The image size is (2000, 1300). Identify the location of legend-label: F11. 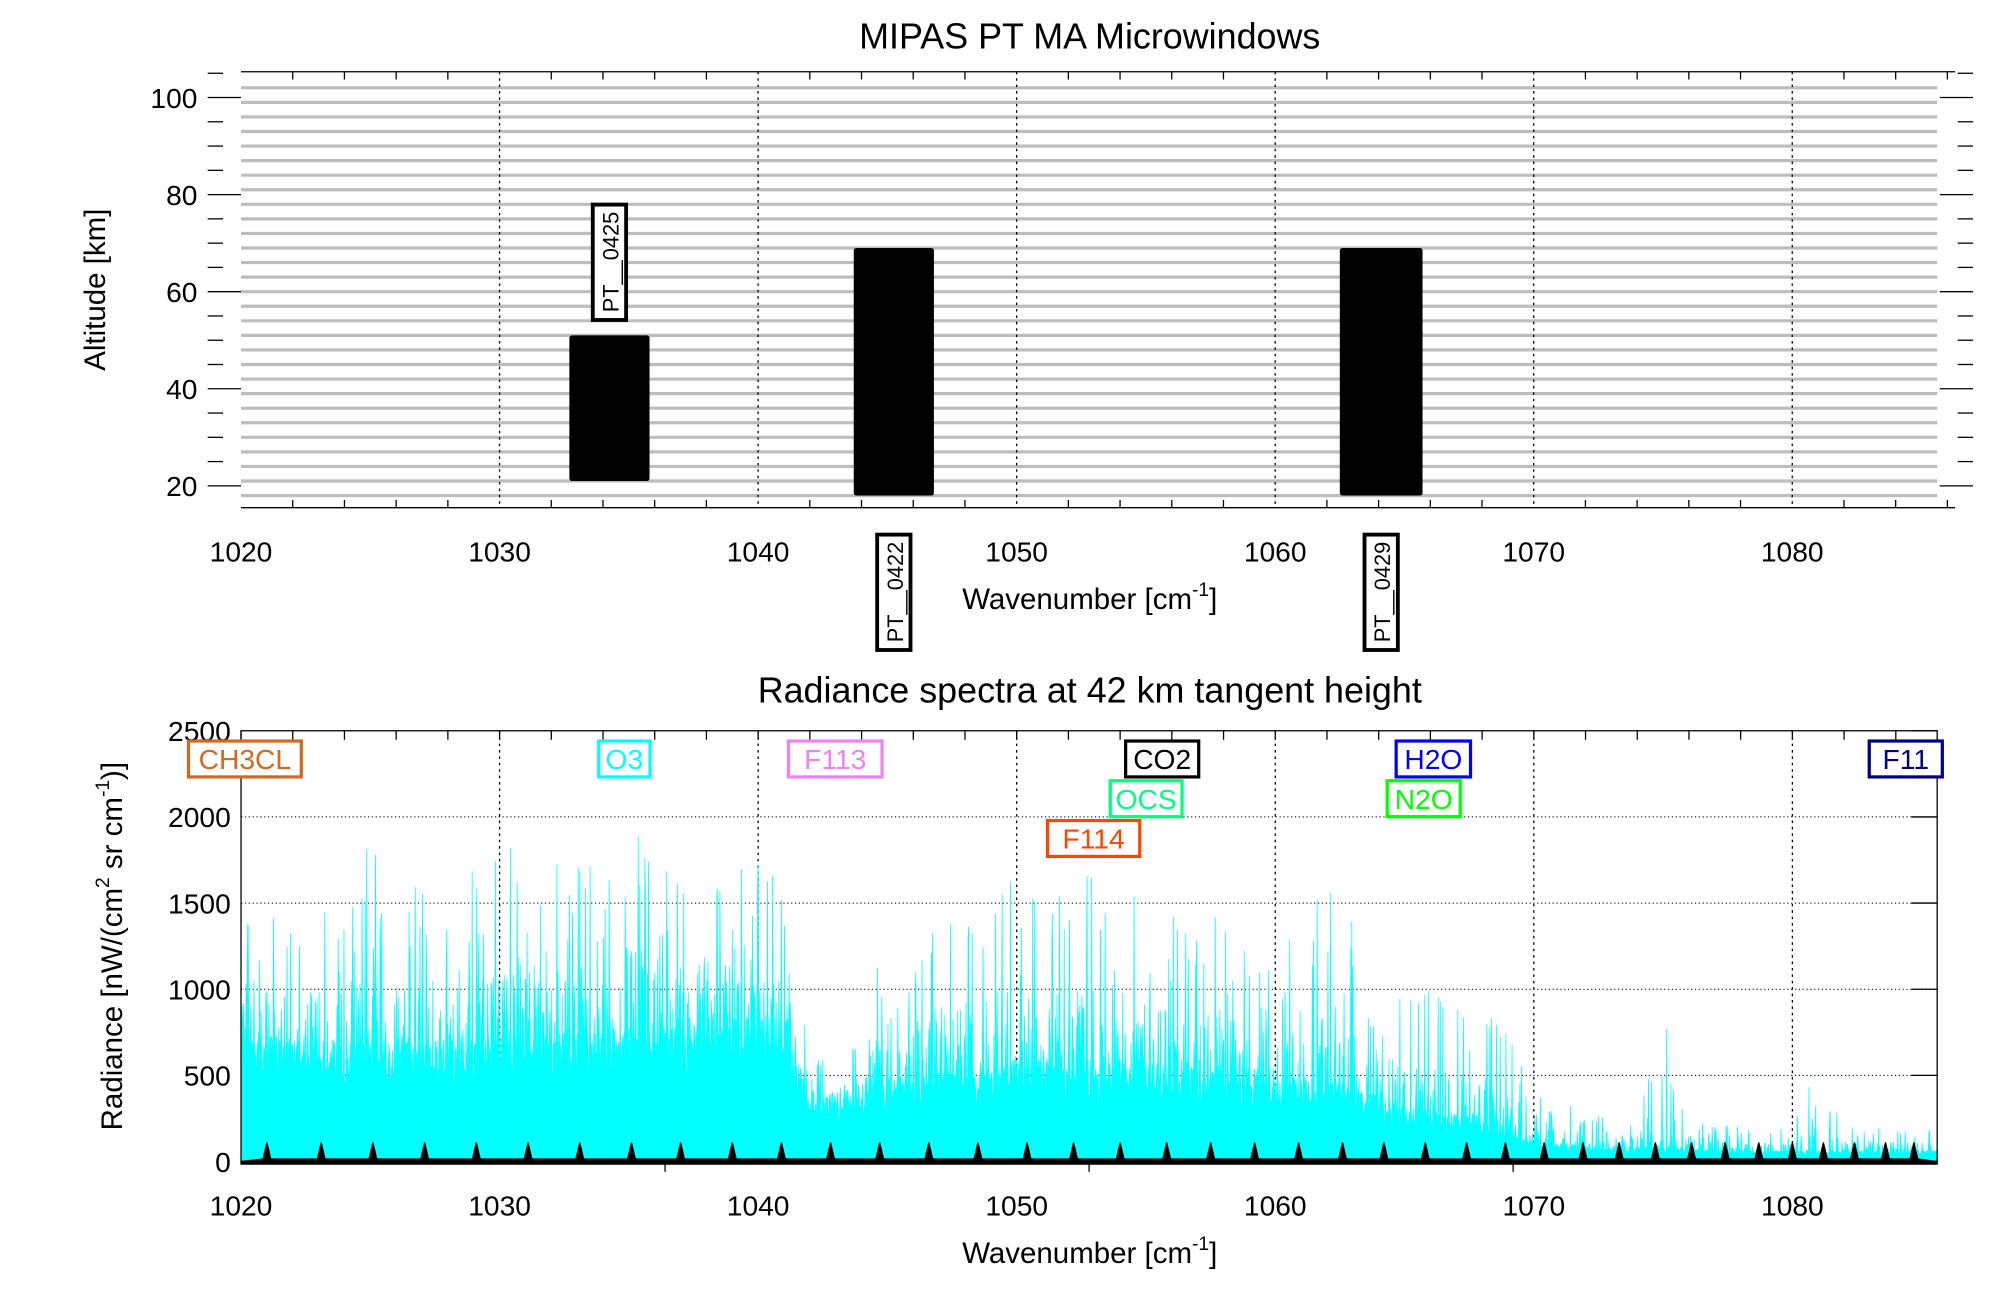
(1906, 759).